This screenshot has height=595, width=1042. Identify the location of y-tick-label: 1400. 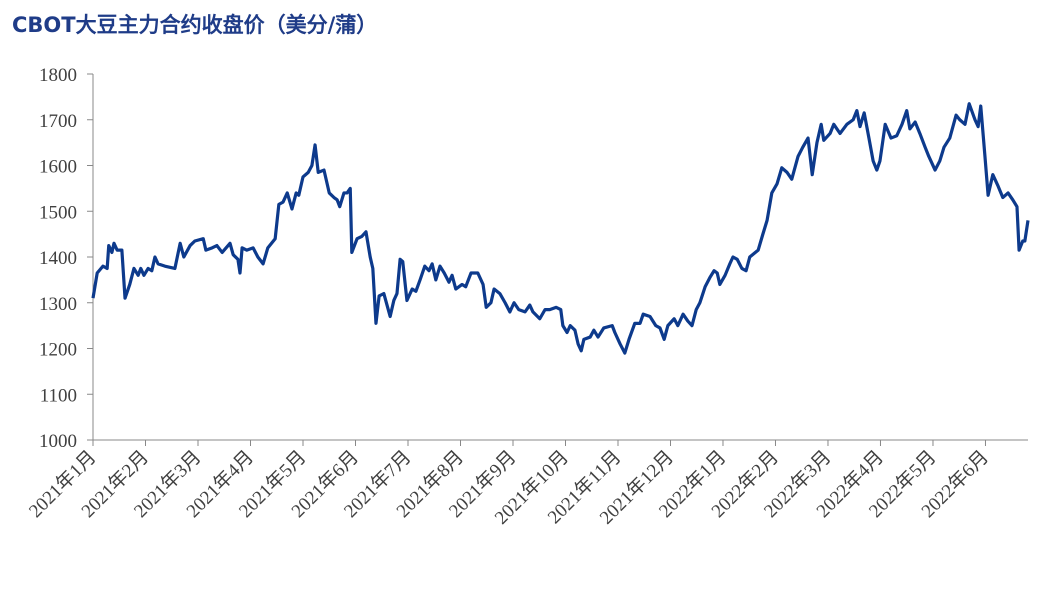
(58, 258).